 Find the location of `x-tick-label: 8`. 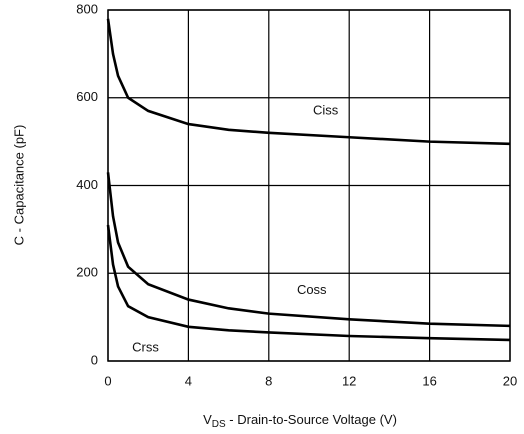

x-tick-label: 8 is located at coordinates (268, 380).